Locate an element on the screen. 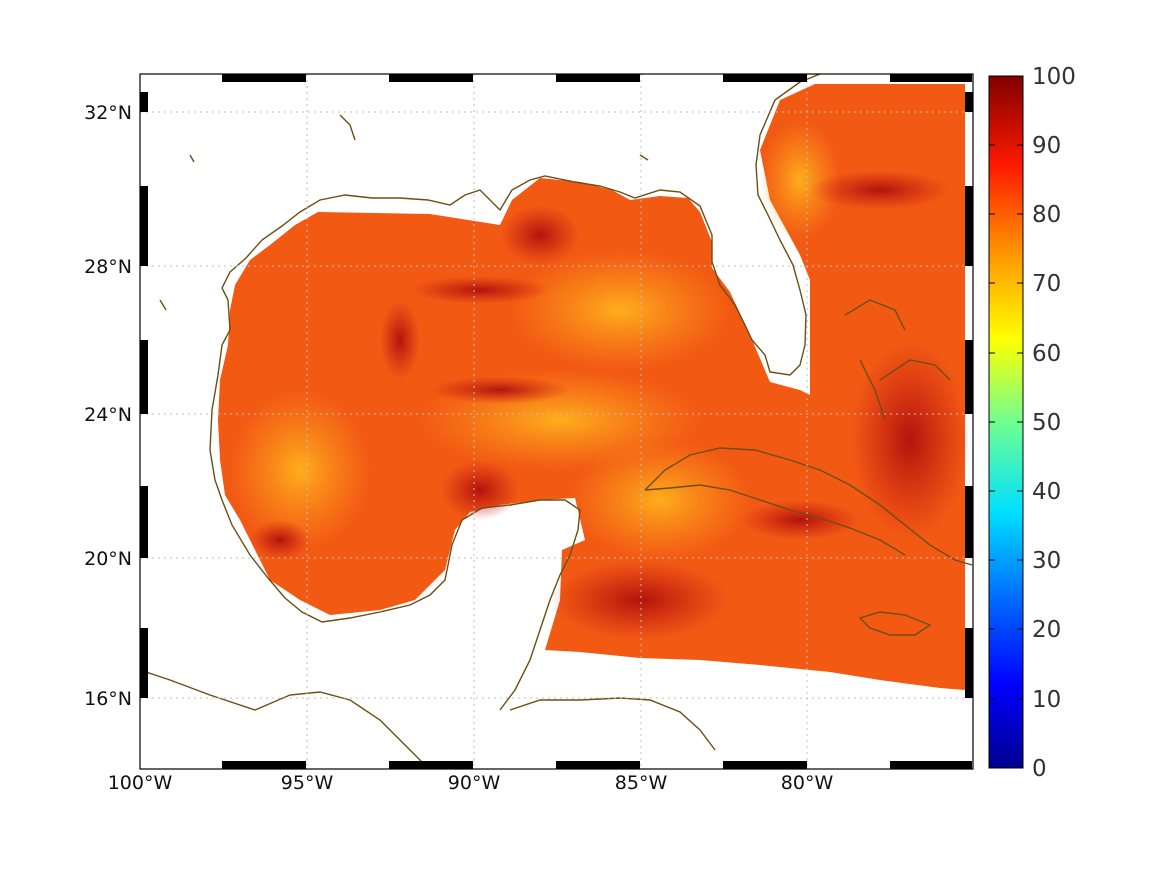 The image size is (1167, 875). colorbar: 100 90 80 70 60 50 40 30 20 10 0 is located at coordinates (1032, 423).